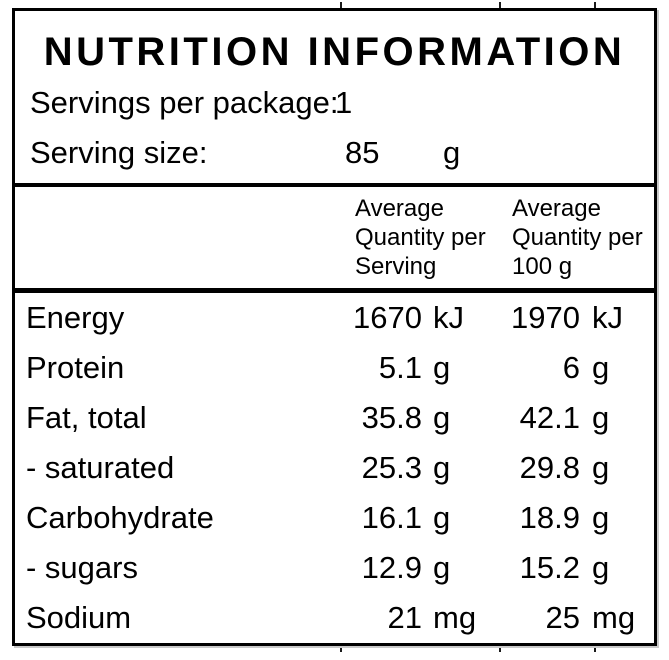  What do you see at coordinates (334, 318) in the screenshot?
I see `table-row-energy: Energy 1670 kJ 1970 kJ` at bounding box center [334, 318].